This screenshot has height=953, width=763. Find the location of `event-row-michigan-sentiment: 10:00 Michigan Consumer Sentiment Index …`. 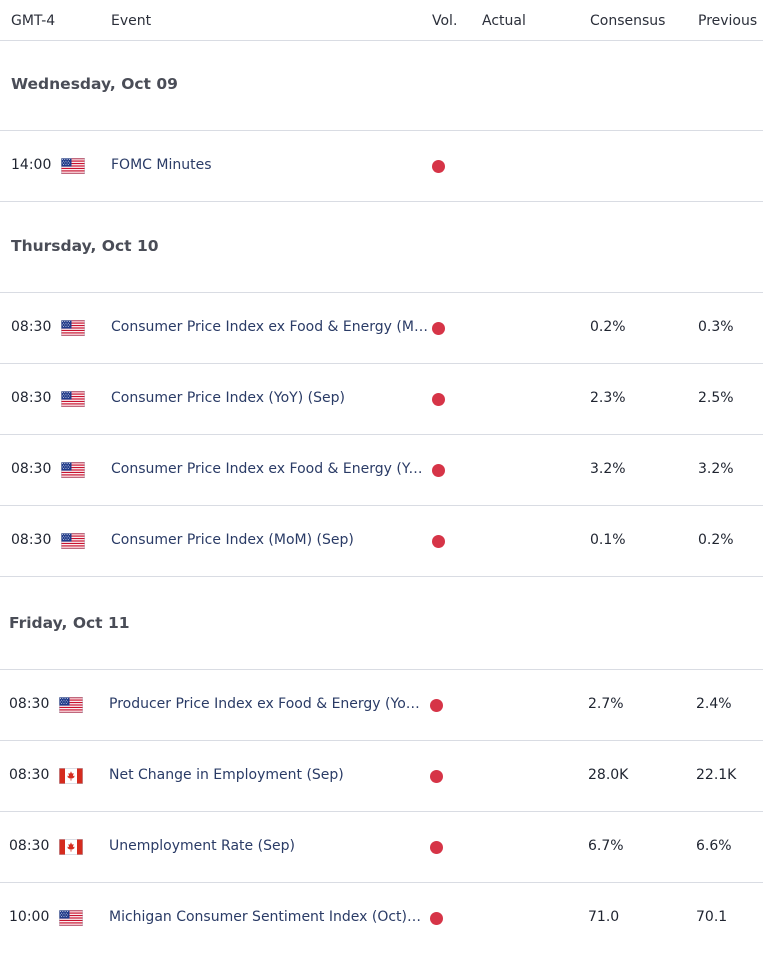

event-row-michigan-sentiment: 10:00 Michigan Consumer Sentiment Index … is located at coordinates (381, 918).